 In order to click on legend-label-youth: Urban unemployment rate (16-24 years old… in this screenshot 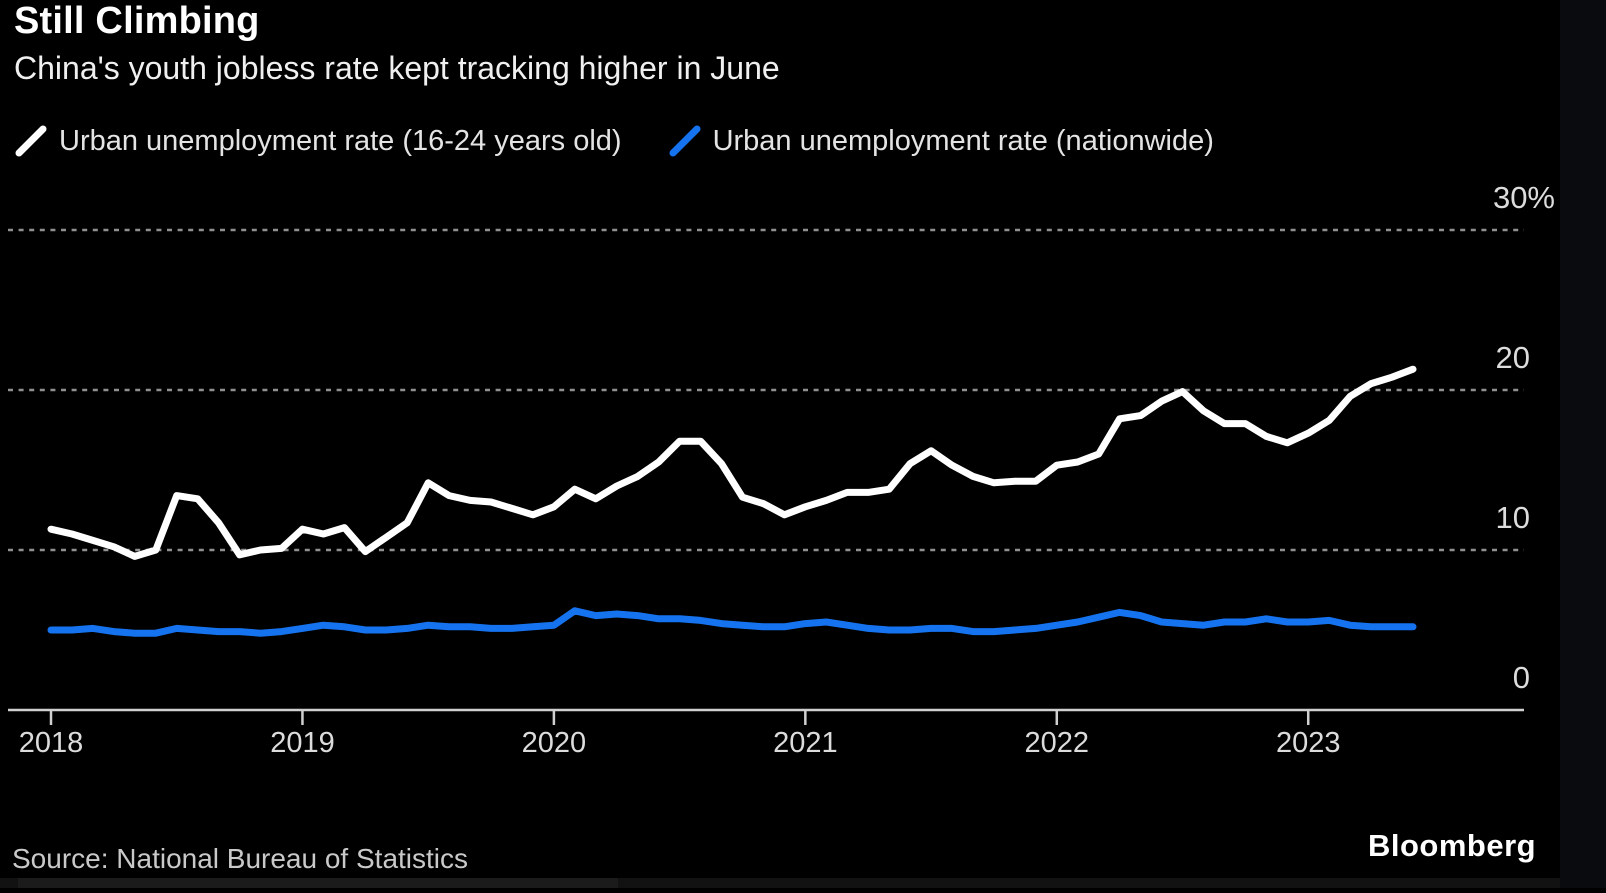, I will do `click(340, 140)`.